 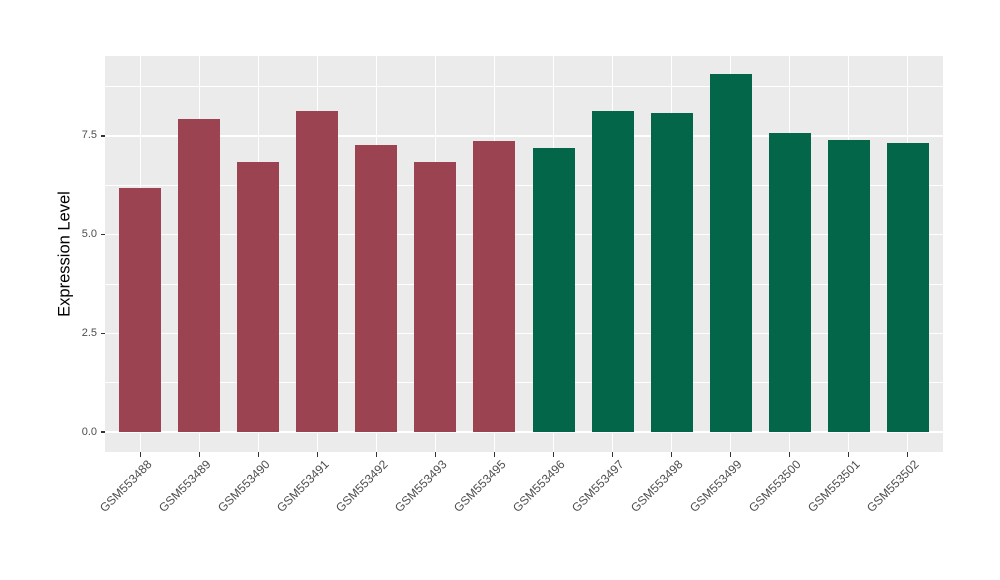 I want to click on bar-GSM553500, so click(x=789, y=283).